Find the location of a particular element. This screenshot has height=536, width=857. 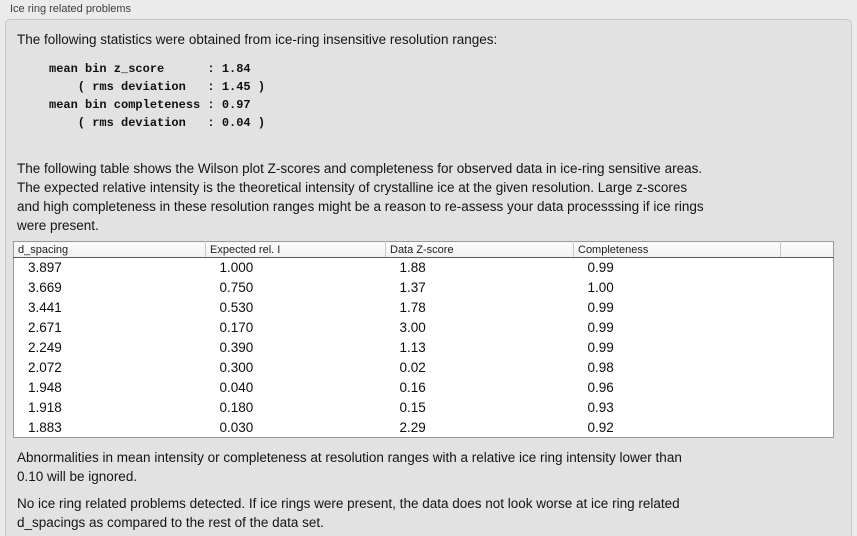

table-cell: 0.96 is located at coordinates (600, 387).